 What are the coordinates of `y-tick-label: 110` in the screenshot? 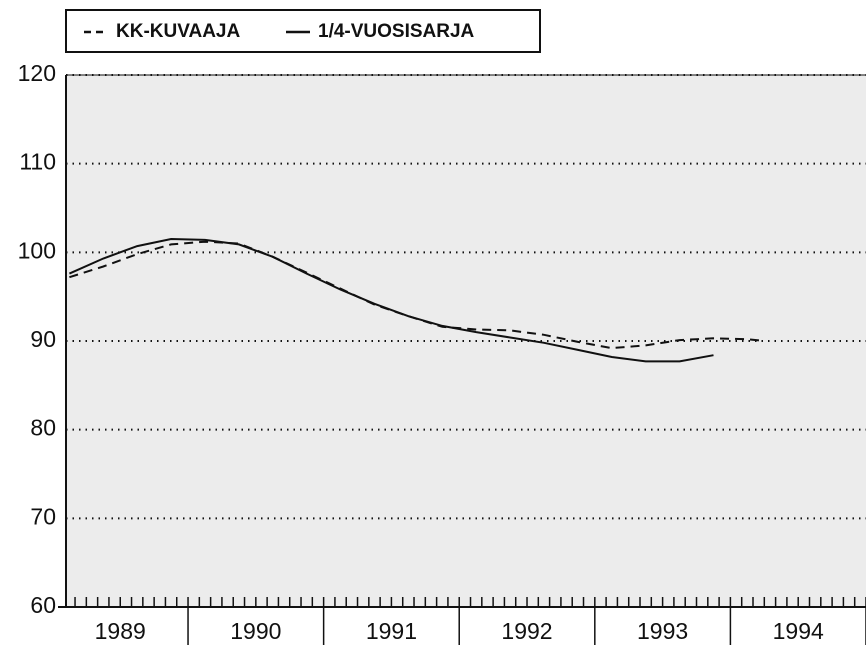 It's located at (37, 162).